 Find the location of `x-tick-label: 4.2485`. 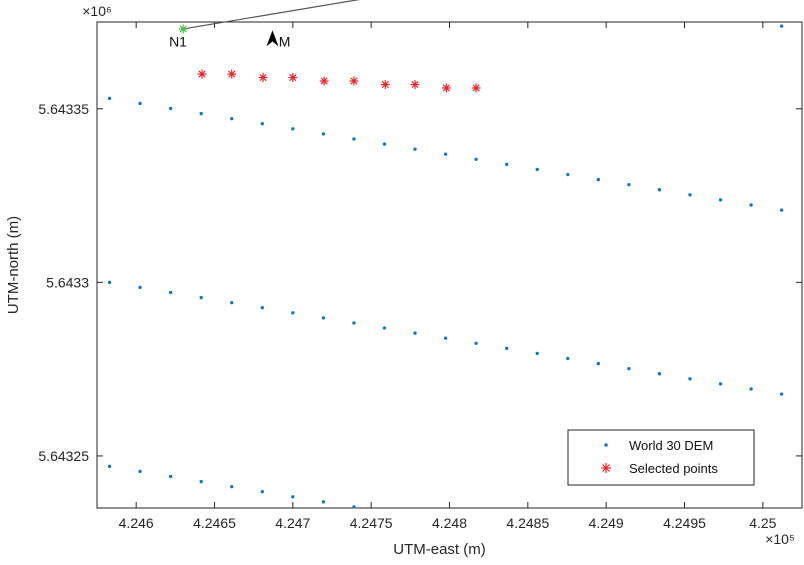

x-tick-label: 4.2485 is located at coordinates (527, 523).